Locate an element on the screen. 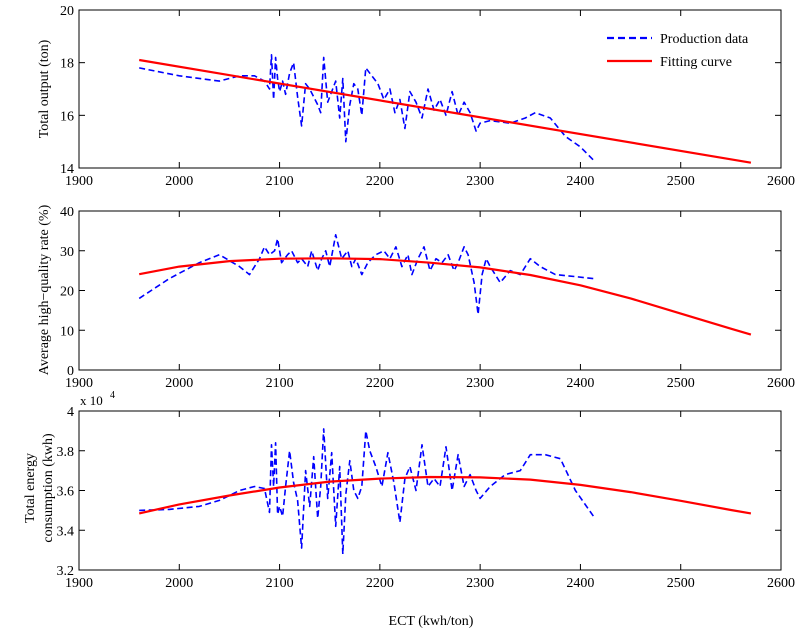 The height and width of the screenshot is (635, 803). y-tick-label: 16 is located at coordinates (67, 116).